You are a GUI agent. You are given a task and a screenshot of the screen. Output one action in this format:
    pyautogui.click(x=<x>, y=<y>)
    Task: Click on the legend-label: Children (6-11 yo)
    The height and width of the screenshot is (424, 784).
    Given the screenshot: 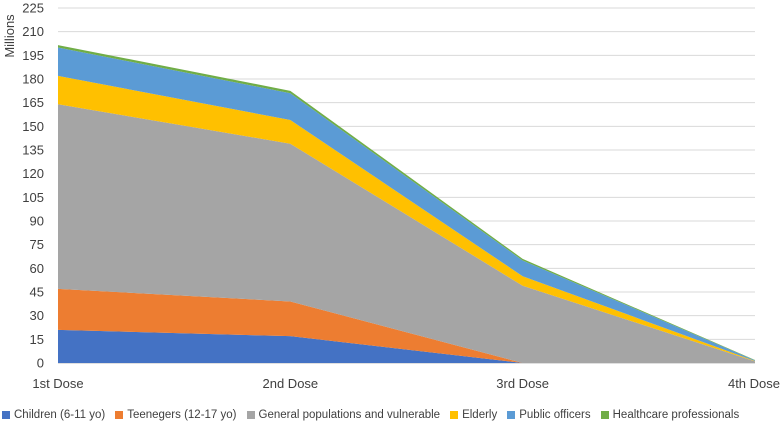 What is the action you would take?
    pyautogui.click(x=60, y=415)
    